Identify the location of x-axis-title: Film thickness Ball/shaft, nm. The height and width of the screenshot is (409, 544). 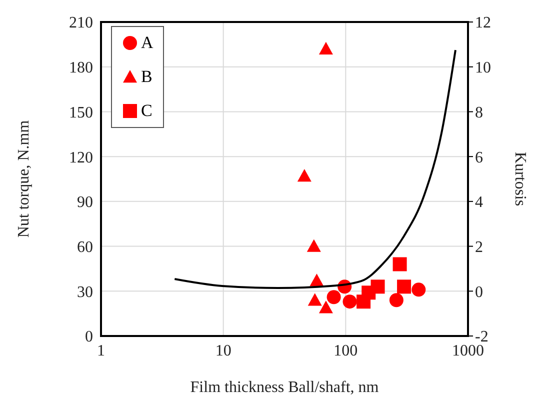
(285, 387).